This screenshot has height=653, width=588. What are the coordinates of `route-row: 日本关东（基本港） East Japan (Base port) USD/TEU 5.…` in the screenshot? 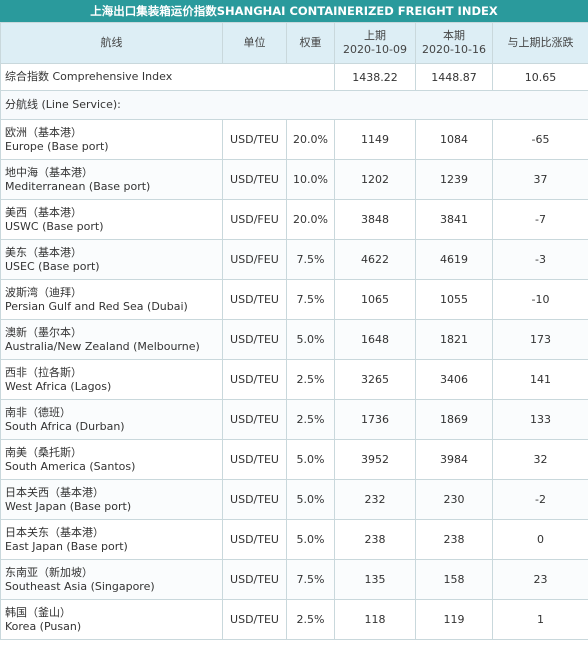 It's located at (294, 539).